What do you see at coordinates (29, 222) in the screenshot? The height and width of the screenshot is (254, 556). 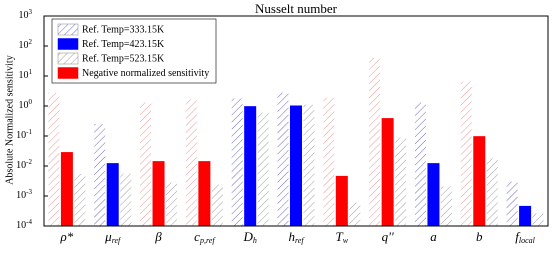 I see `y-tick-exponent: -4` at bounding box center [29, 222].